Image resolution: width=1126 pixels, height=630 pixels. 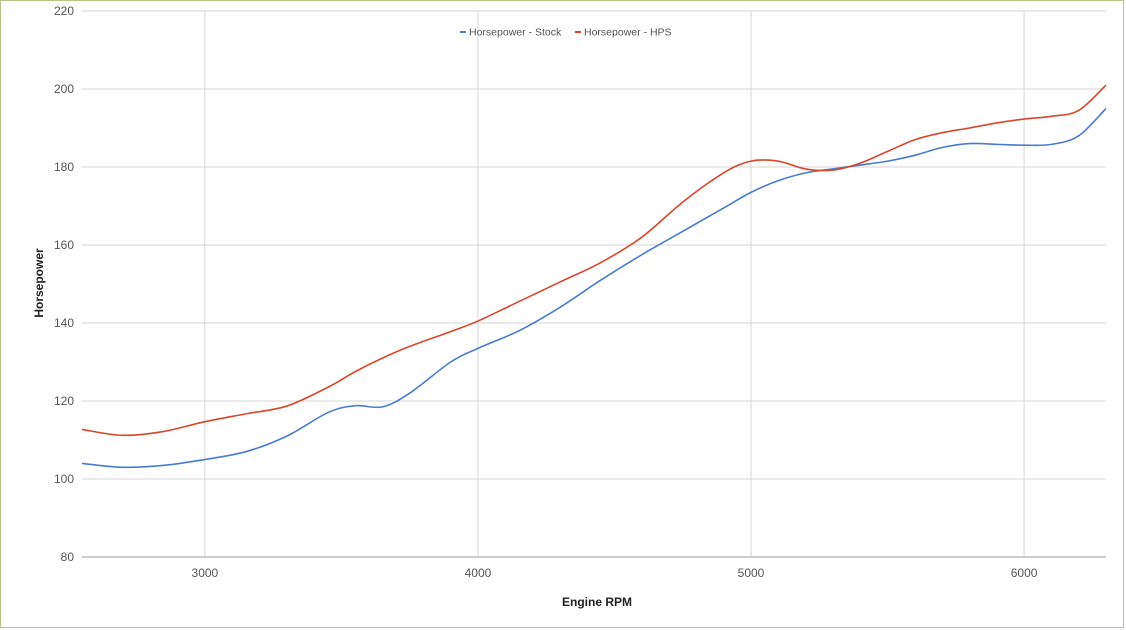 I want to click on y-tick-label: 160, so click(x=64, y=245).